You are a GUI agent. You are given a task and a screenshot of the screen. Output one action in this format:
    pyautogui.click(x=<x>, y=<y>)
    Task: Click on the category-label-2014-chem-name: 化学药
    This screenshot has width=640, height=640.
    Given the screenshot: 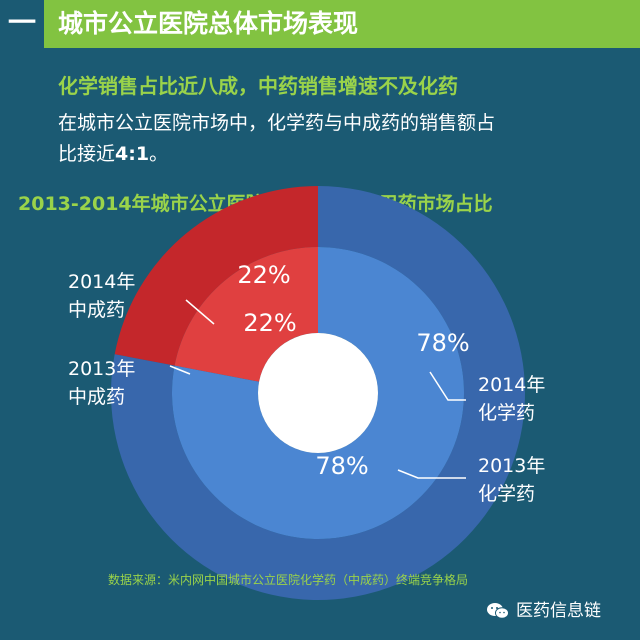 What is the action you would take?
    pyautogui.click(x=506, y=413)
    